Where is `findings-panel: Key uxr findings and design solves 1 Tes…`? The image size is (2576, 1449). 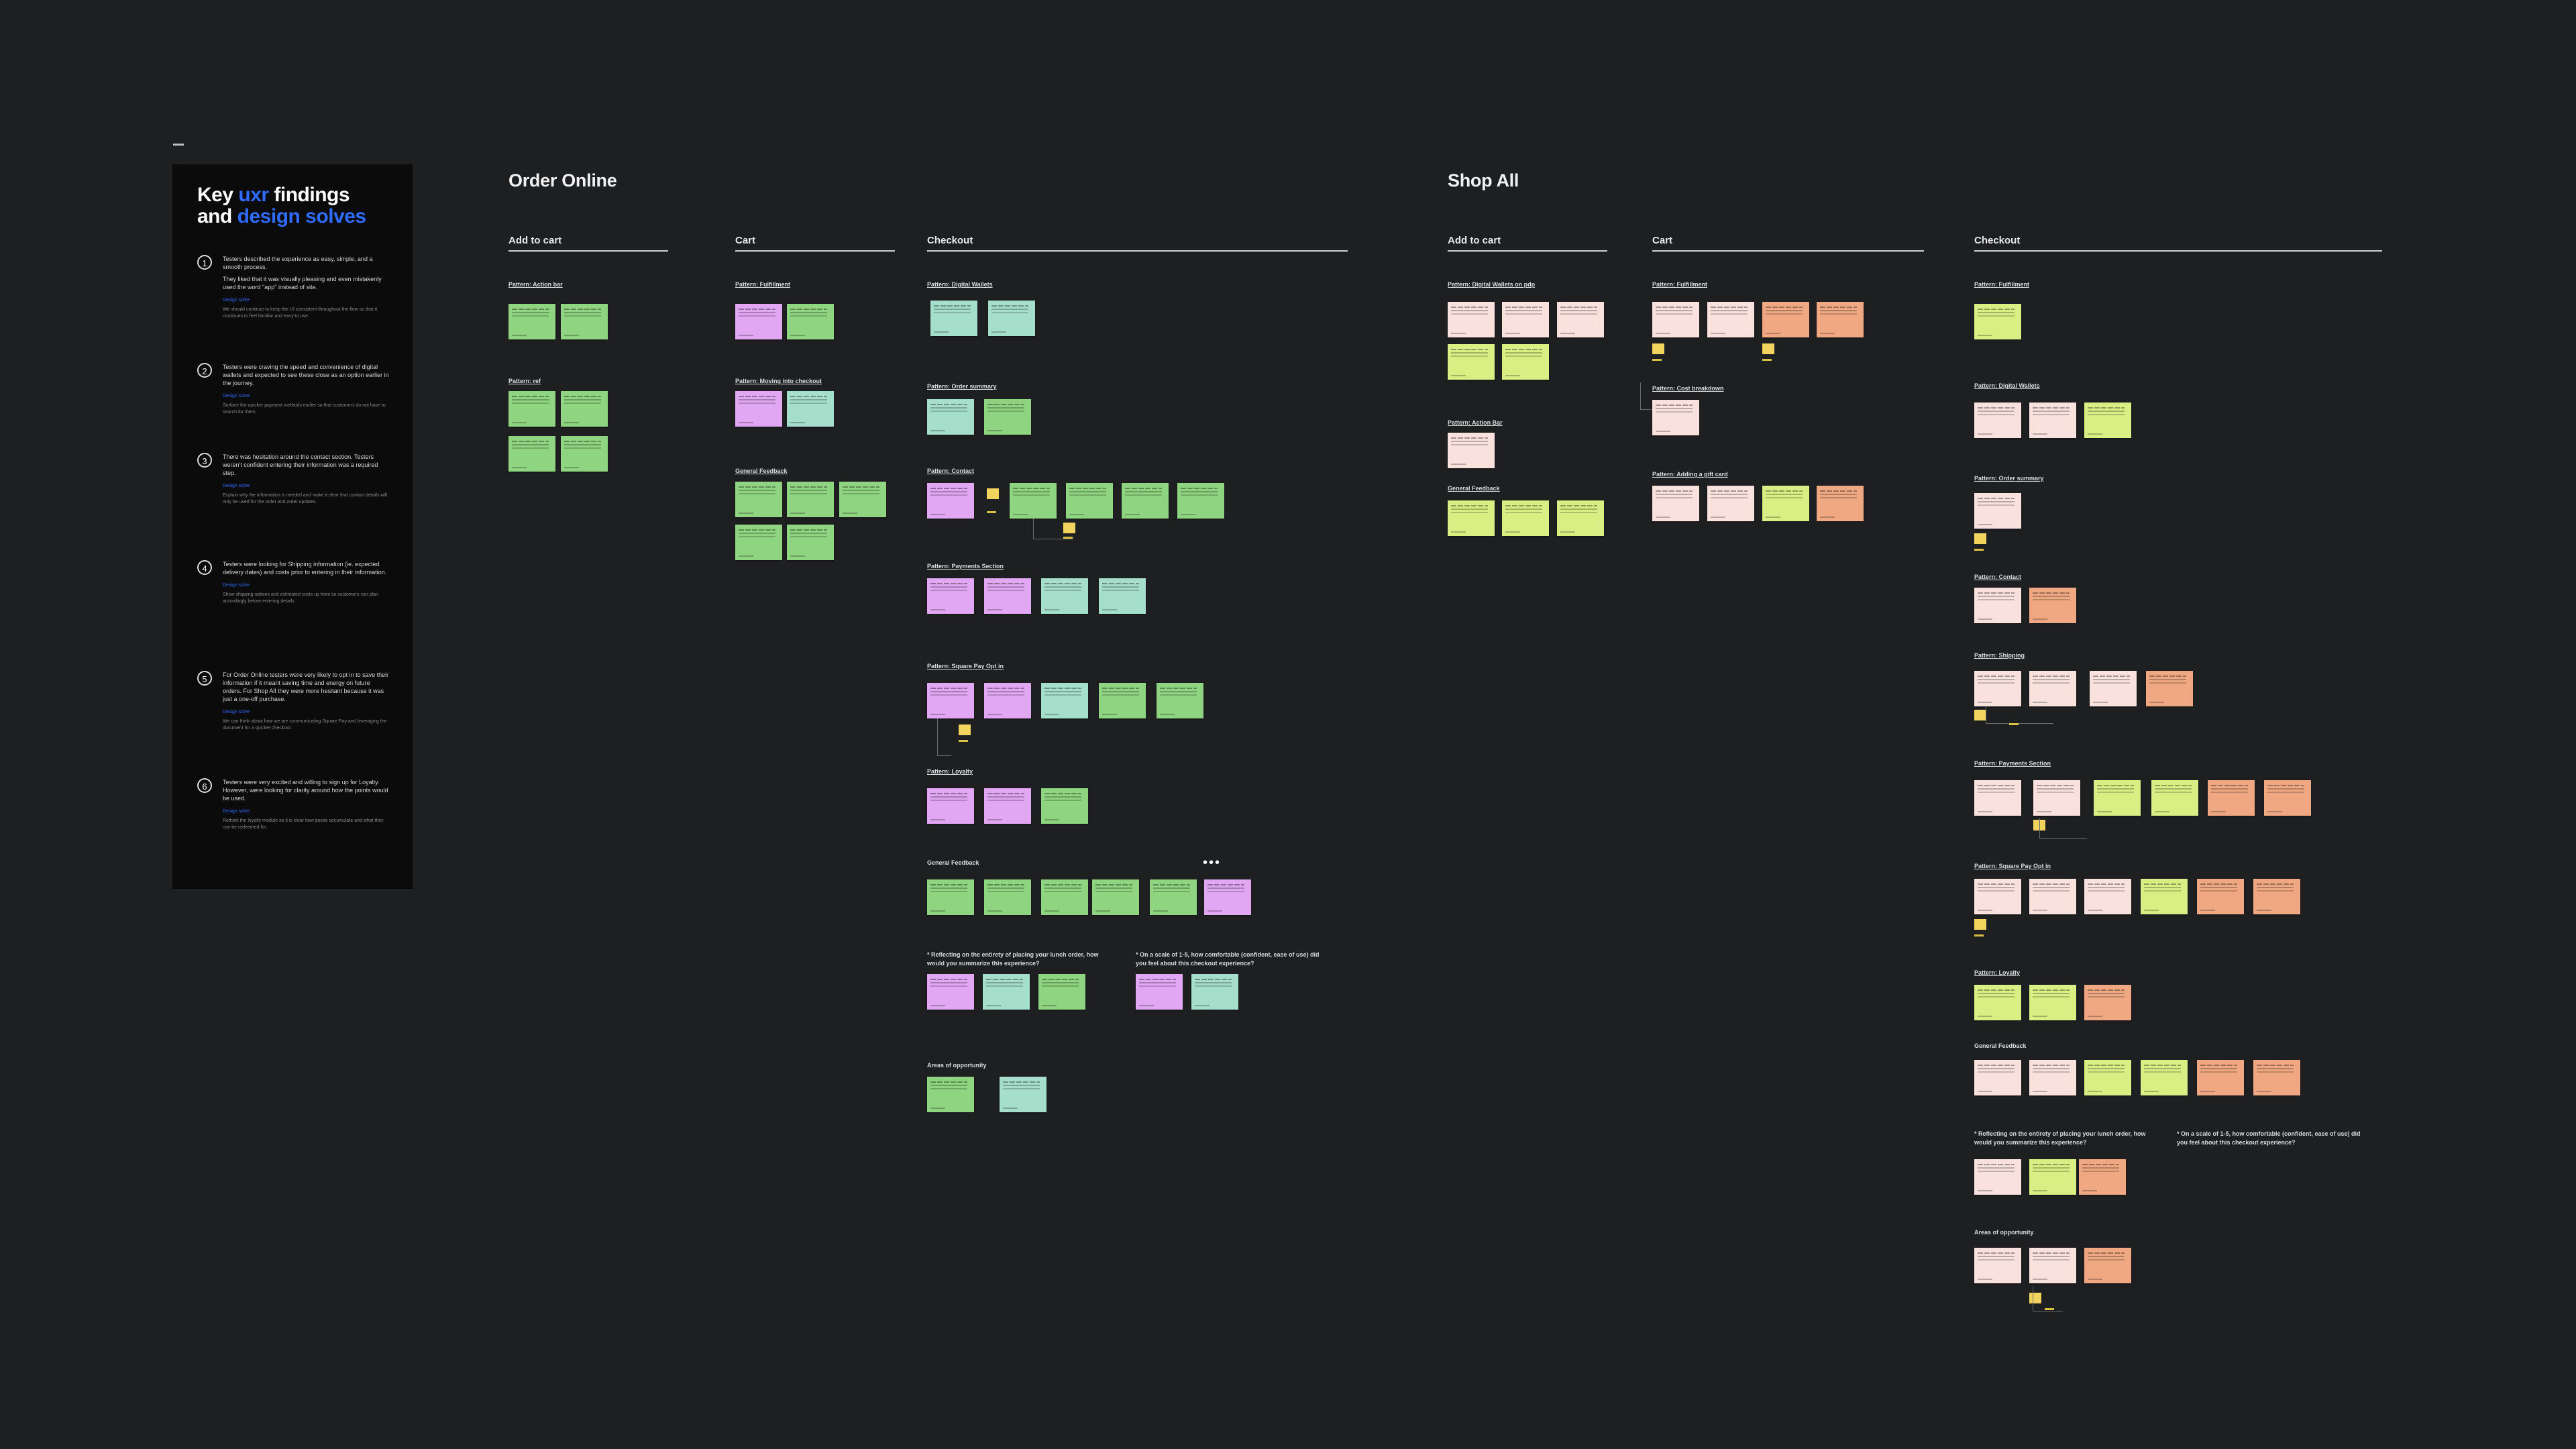 findings-panel: Key uxr findings and design solves 1 Tes… is located at coordinates (292, 526).